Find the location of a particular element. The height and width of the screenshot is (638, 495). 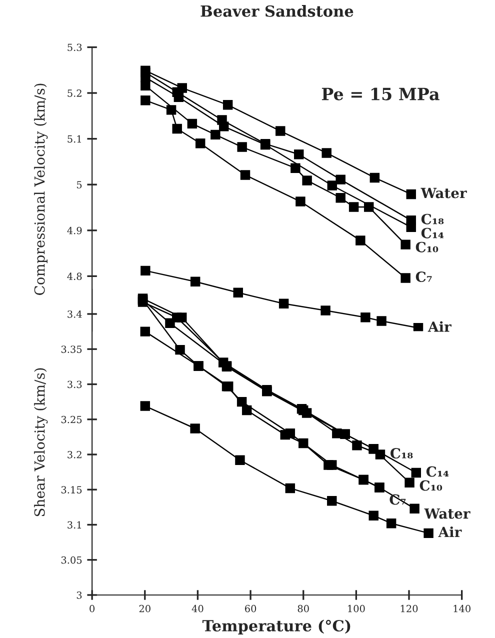

chart-title: Beaver Sandstone is located at coordinates (277, 11).